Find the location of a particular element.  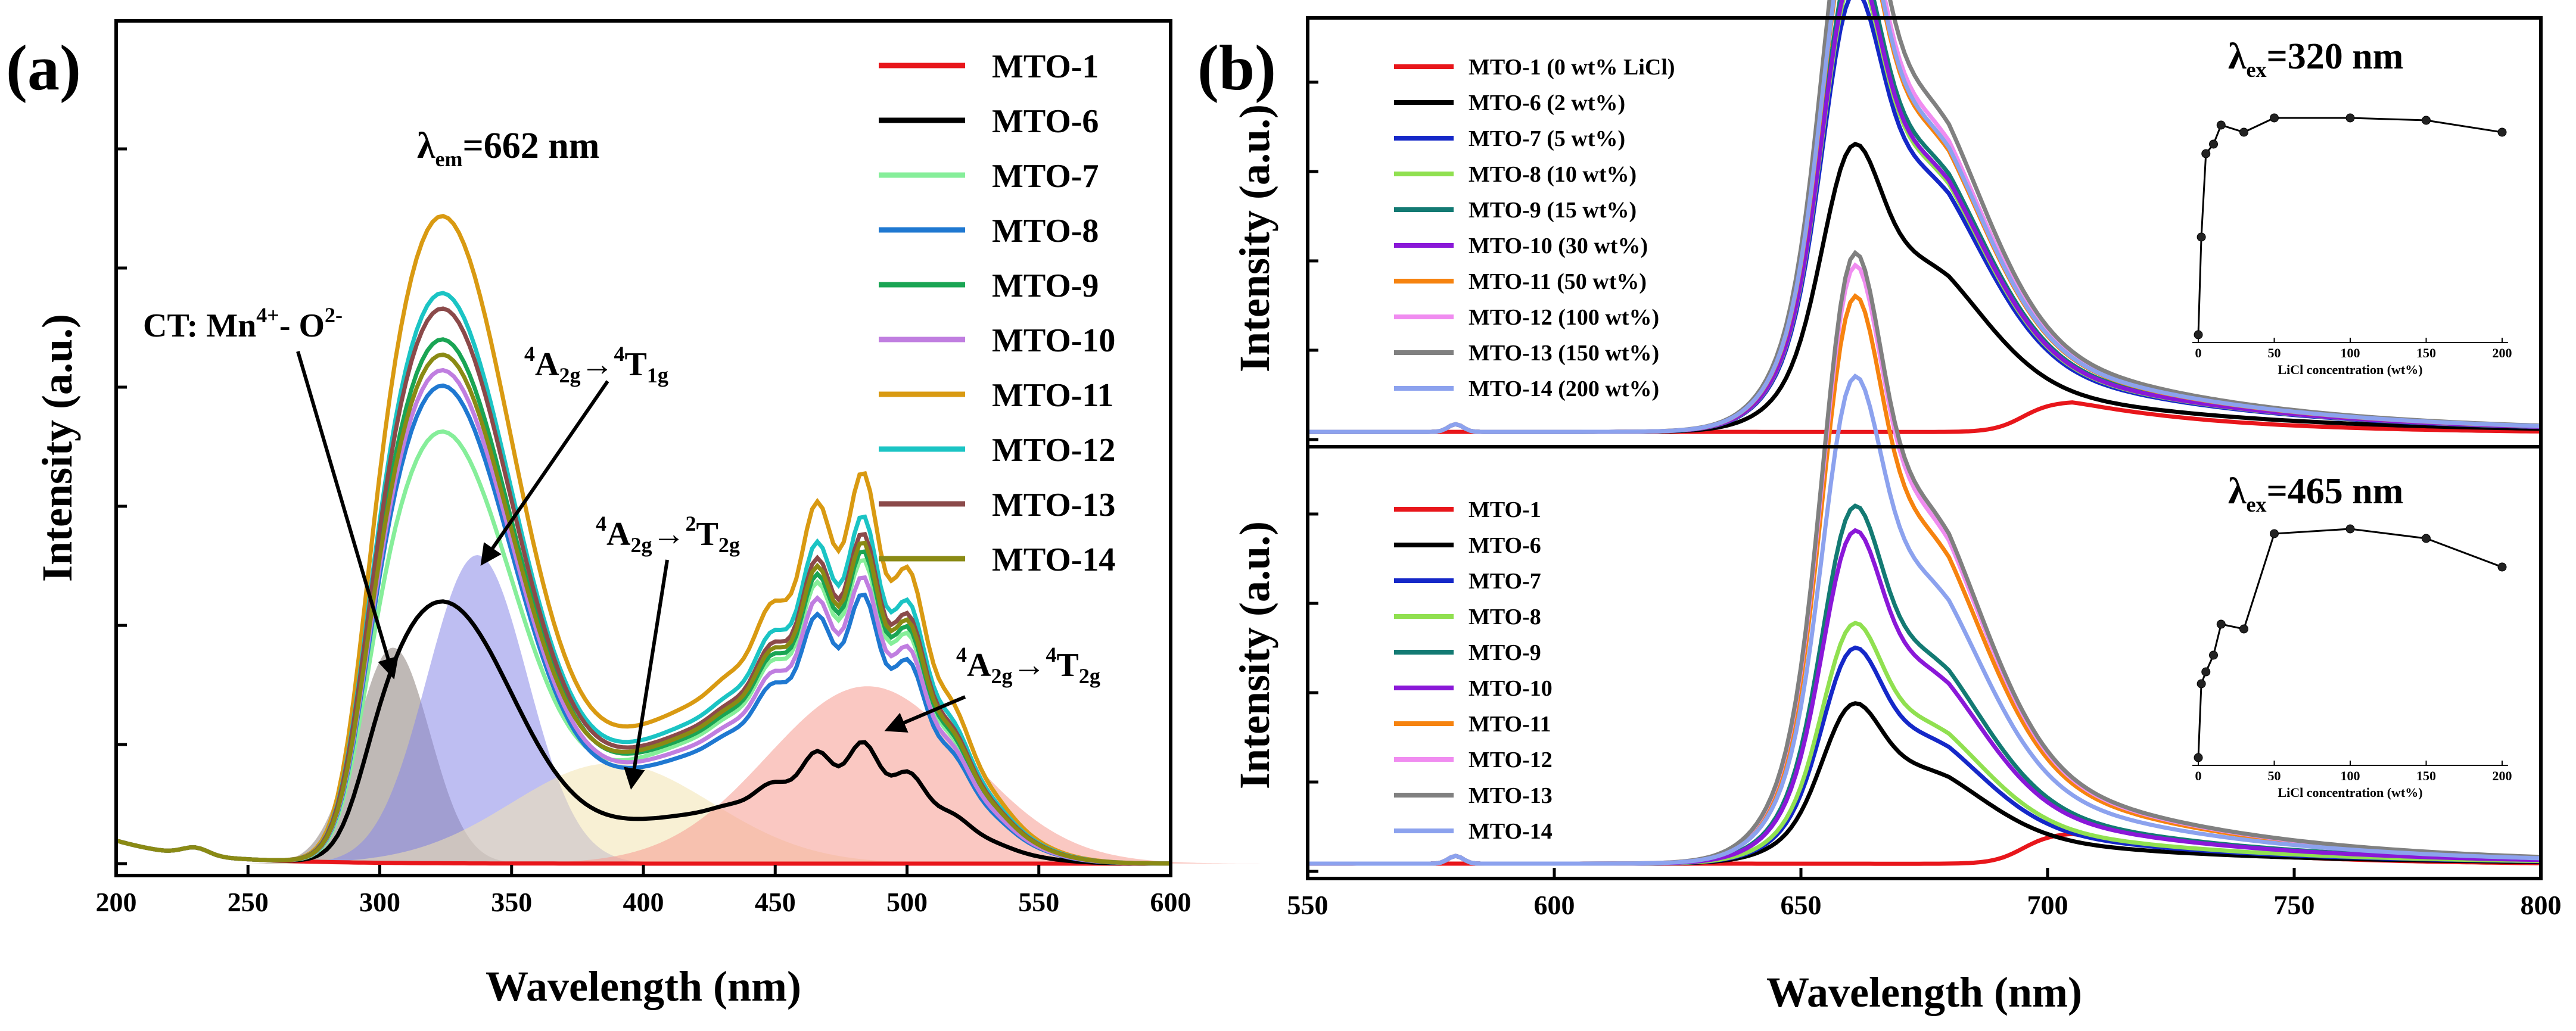

x-tick-label: 500 is located at coordinates (907, 902).